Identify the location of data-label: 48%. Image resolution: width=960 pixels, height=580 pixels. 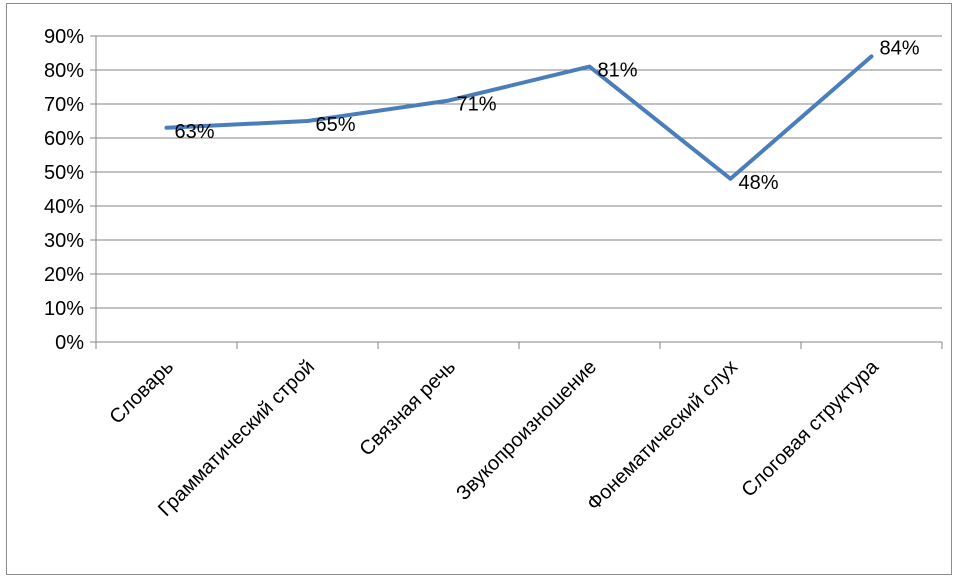
(759, 183).